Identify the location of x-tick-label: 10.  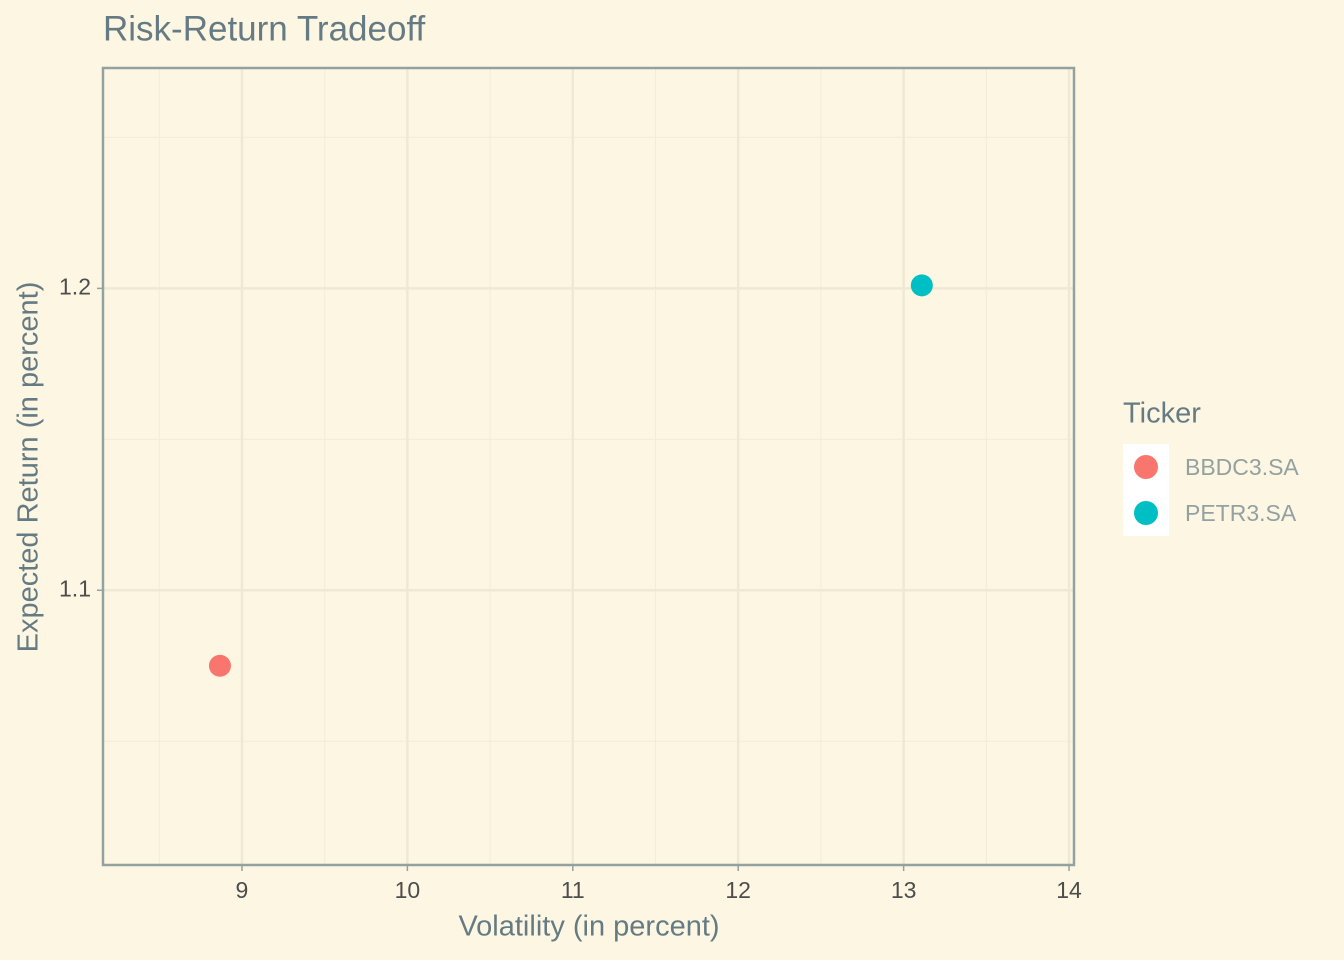
(408, 890).